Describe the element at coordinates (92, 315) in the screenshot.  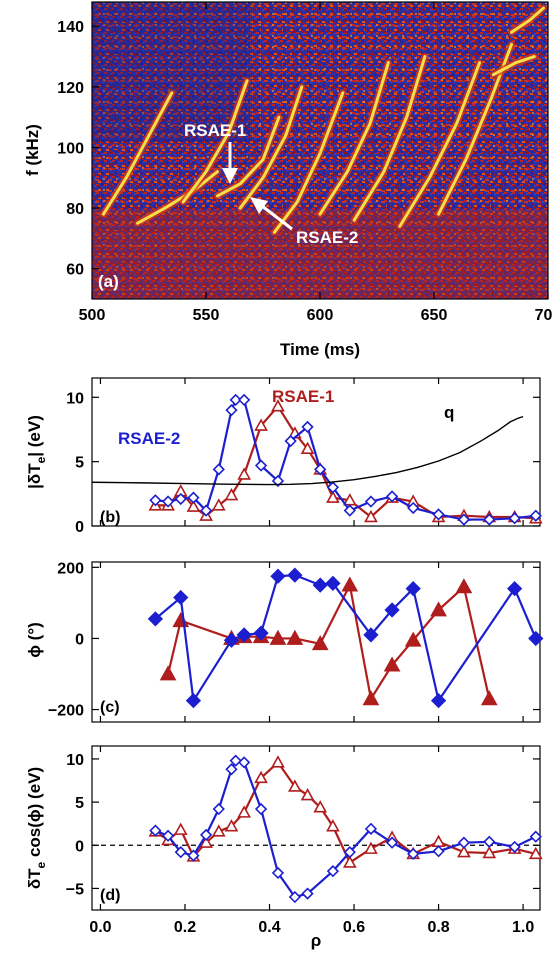
I see `time-tick-label: 500` at that location.